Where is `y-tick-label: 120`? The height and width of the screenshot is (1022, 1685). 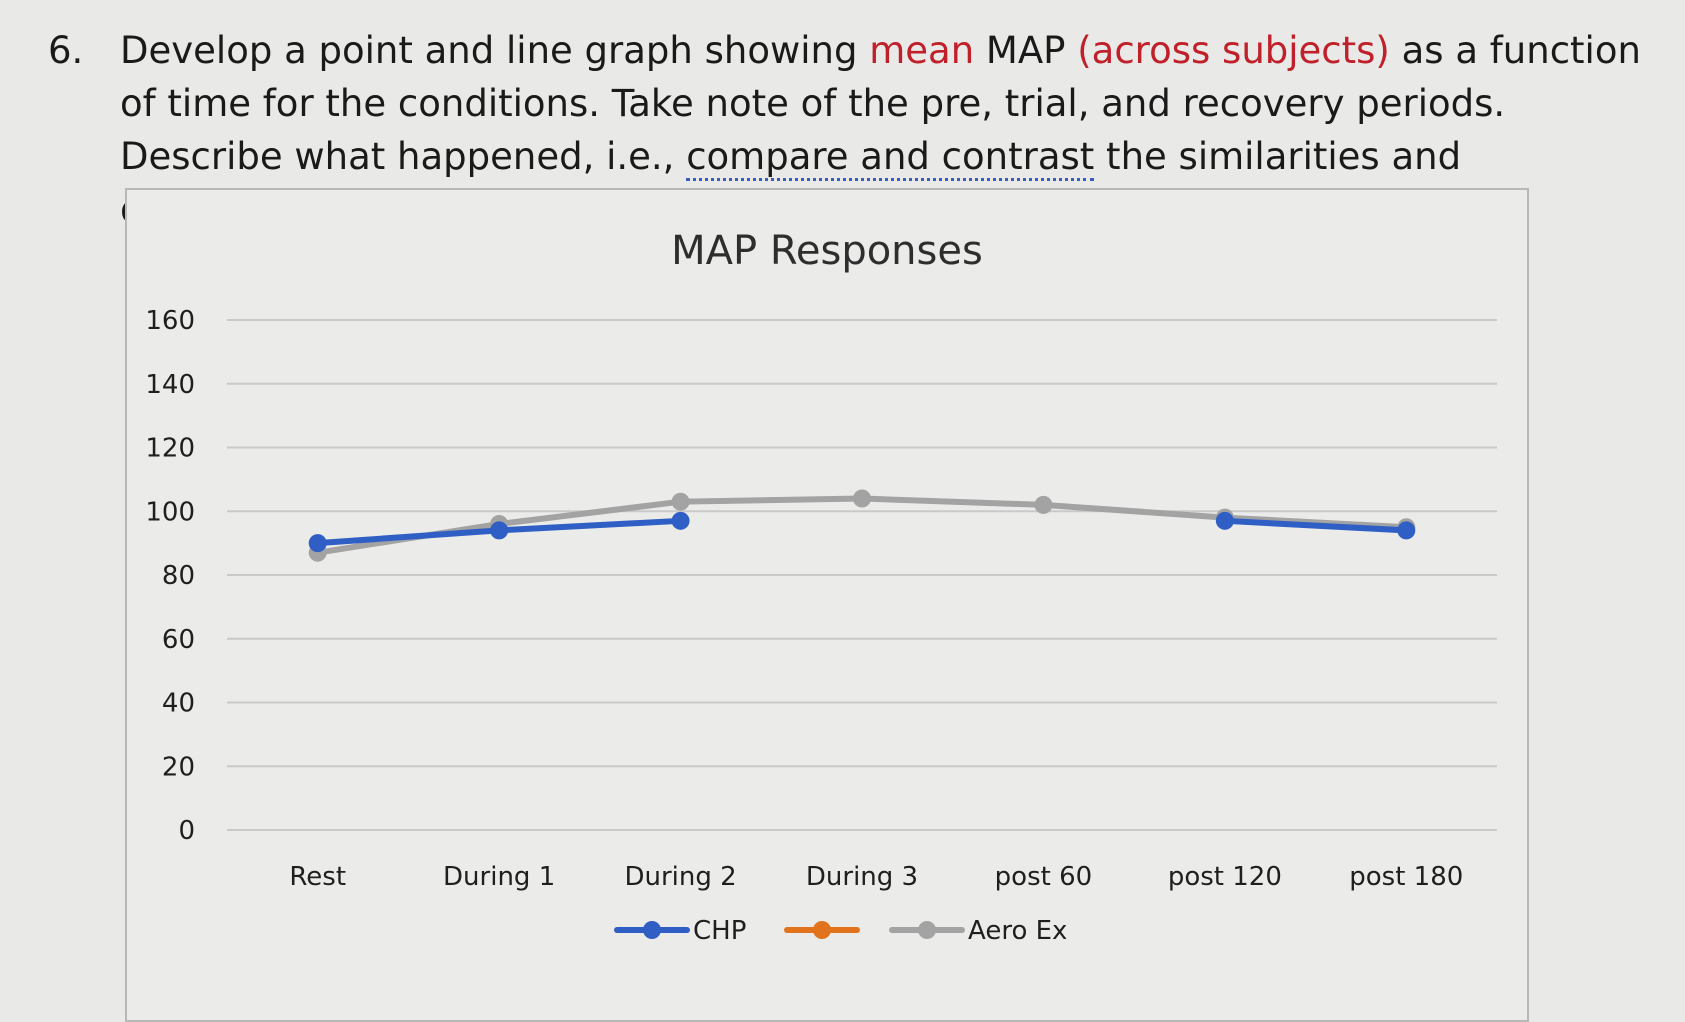
y-tick-label: 120 is located at coordinates (170, 449).